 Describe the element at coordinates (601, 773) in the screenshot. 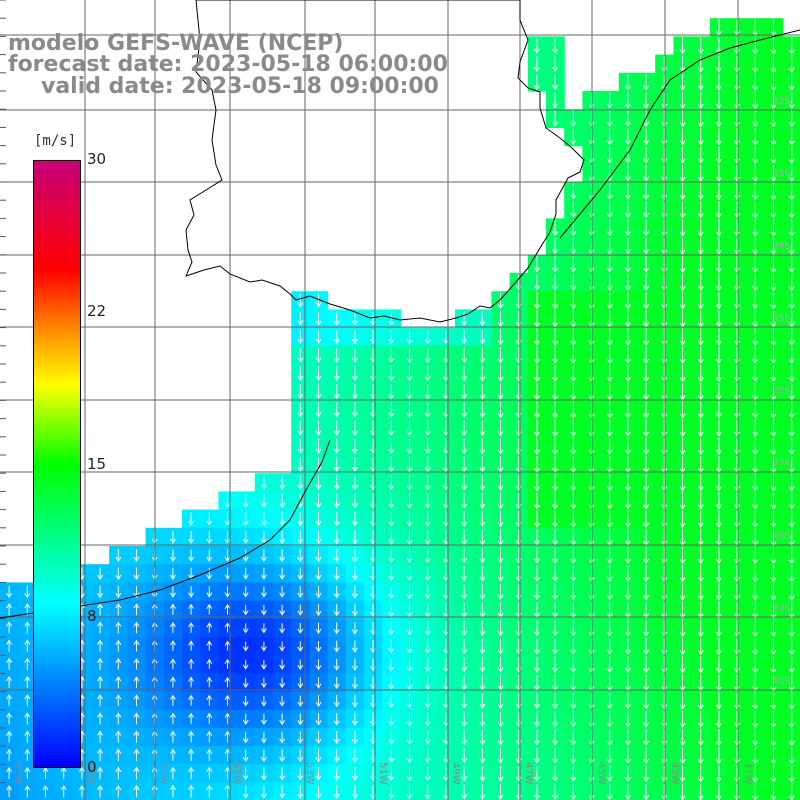

I see `lon-label: 45W` at that location.